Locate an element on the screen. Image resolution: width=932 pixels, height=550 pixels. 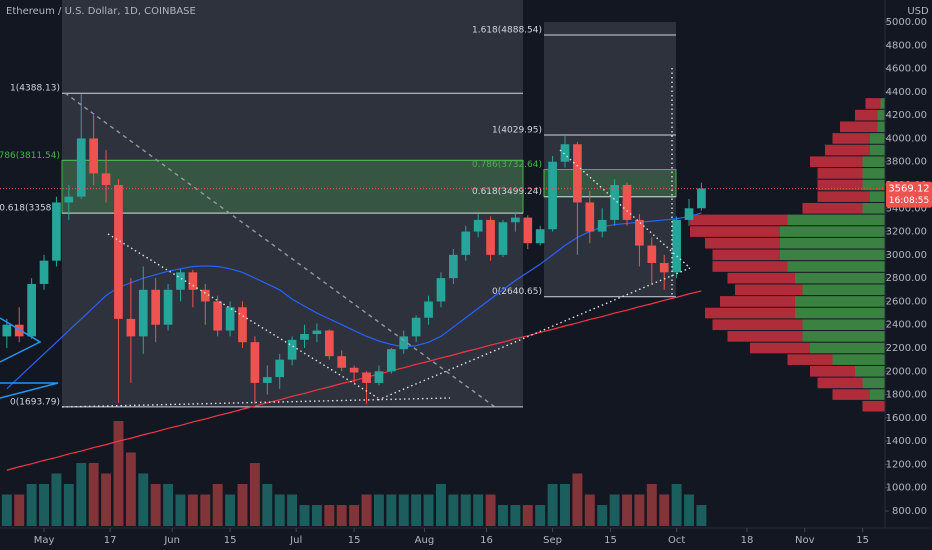
x-tick-label: Jul is located at coordinates (295, 540).